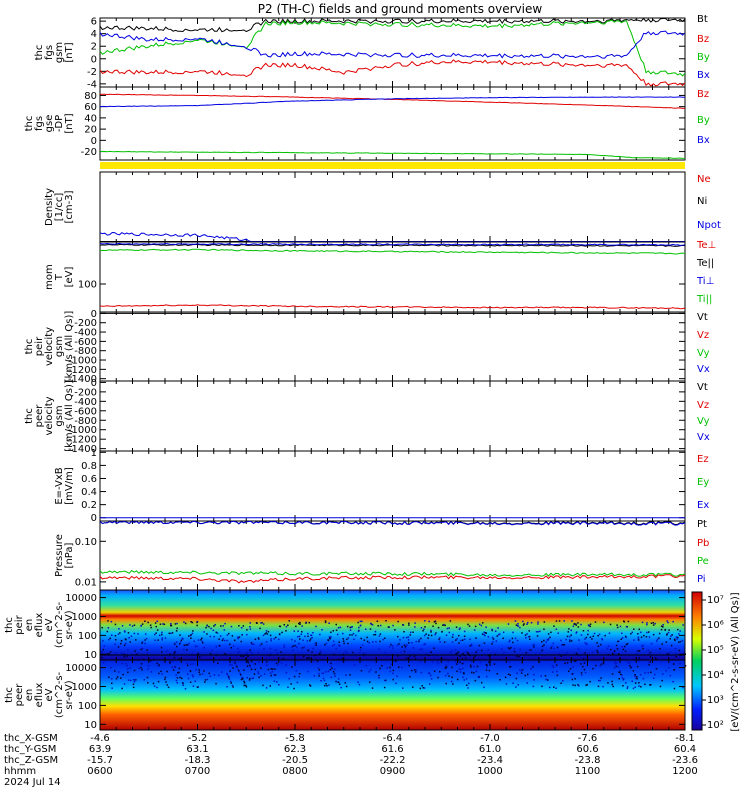 Image resolution: width=750 pixels, height=800 pixels. Describe the element at coordinates (703, 437) in the screenshot. I see `legend-entry: Vx` at that location.